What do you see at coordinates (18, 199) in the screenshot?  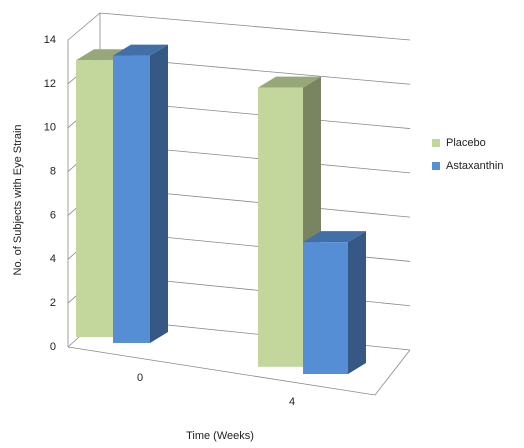 I see `y-axis-title: No. of Subjects with Eye Strain` at bounding box center [18, 199].